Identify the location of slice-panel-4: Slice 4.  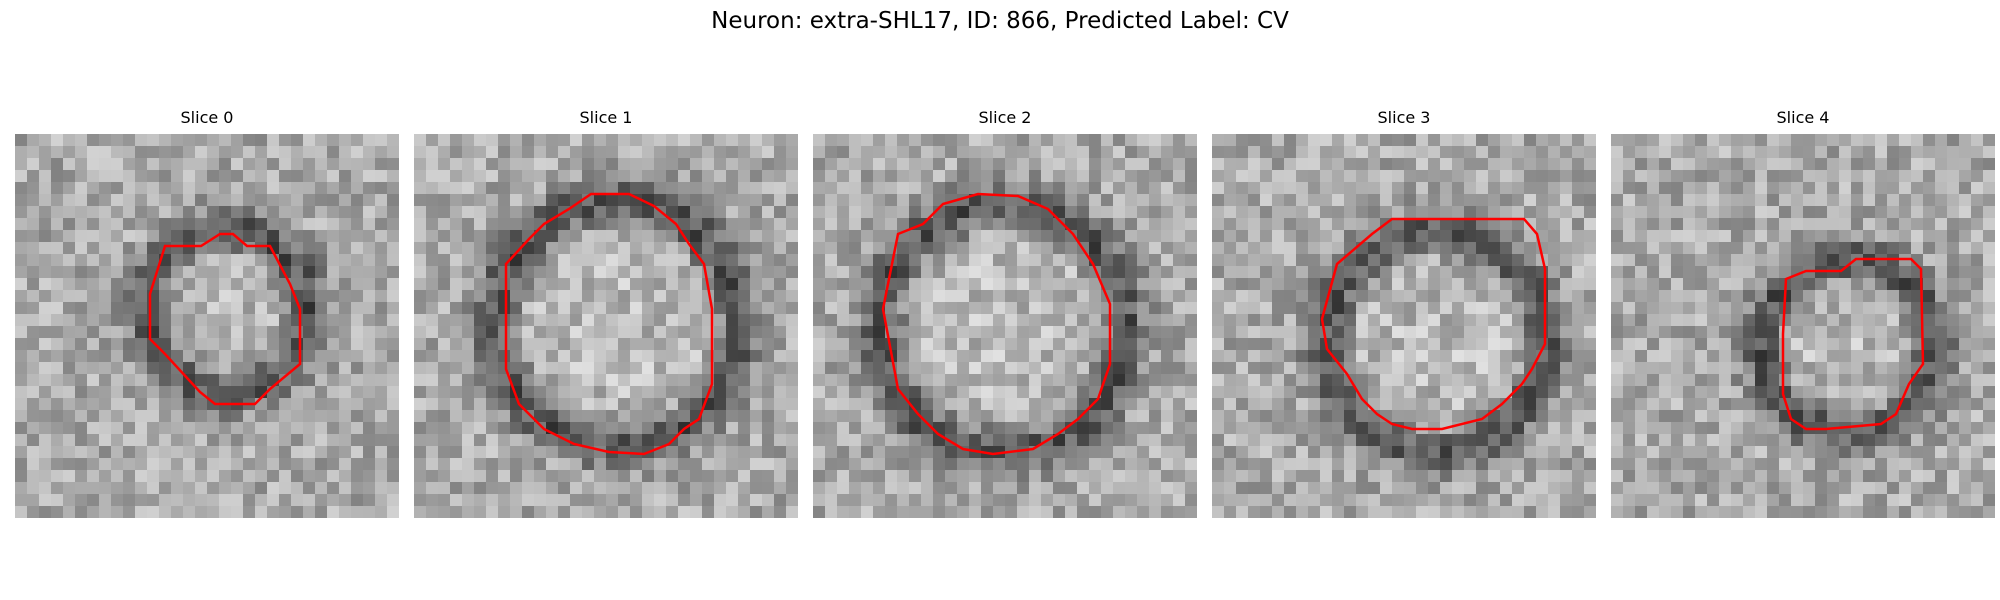
(1803, 313).